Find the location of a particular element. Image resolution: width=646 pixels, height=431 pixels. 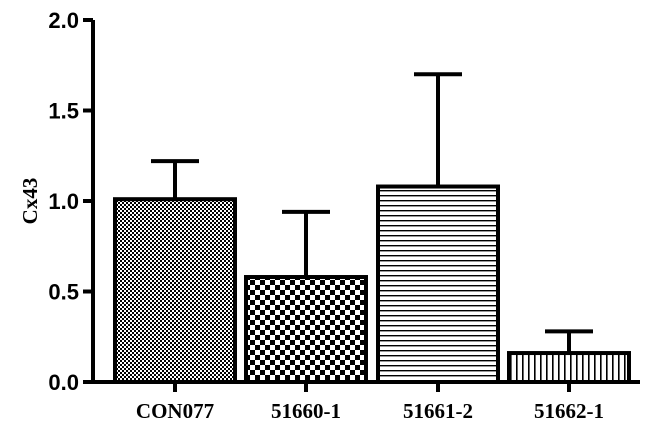

bar-con077 is located at coordinates (175, 290).